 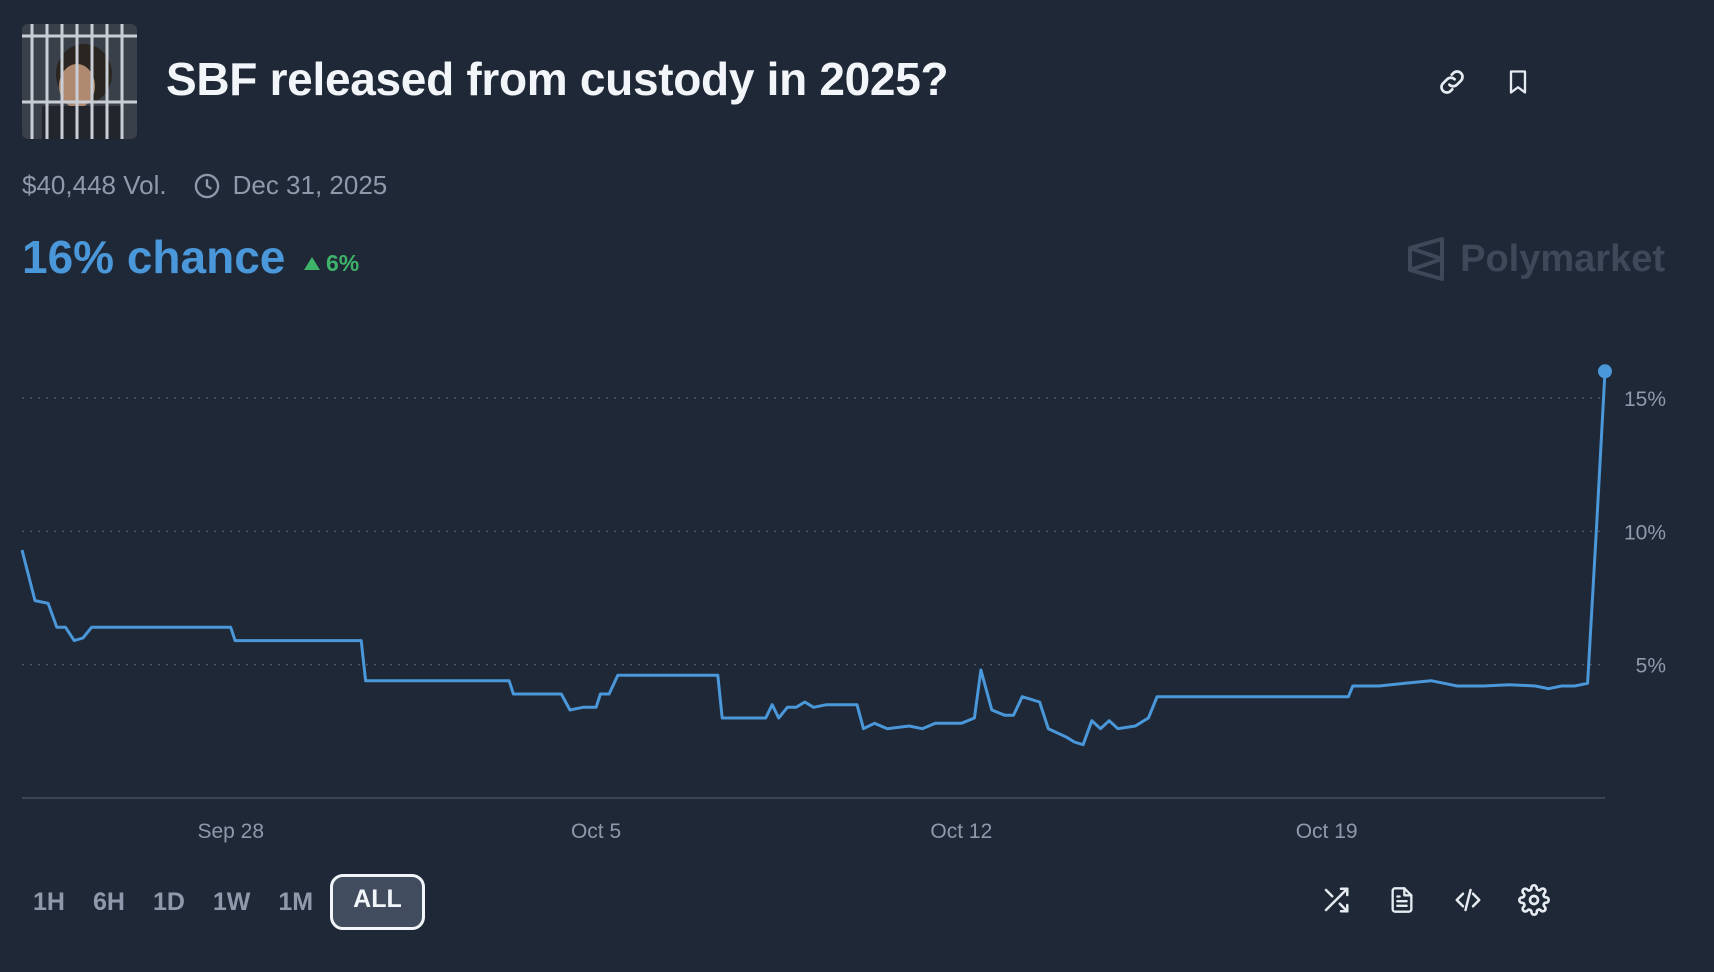 What do you see at coordinates (1336, 900) in the screenshot?
I see `shuffle-icon` at bounding box center [1336, 900].